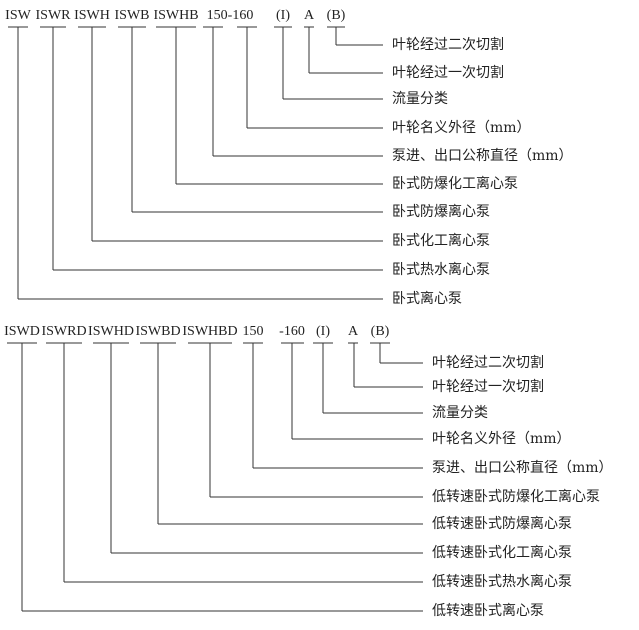  What do you see at coordinates (502, 553) in the screenshot?
I see `designation-label: 低转速卧式化工离心泵` at bounding box center [502, 553].